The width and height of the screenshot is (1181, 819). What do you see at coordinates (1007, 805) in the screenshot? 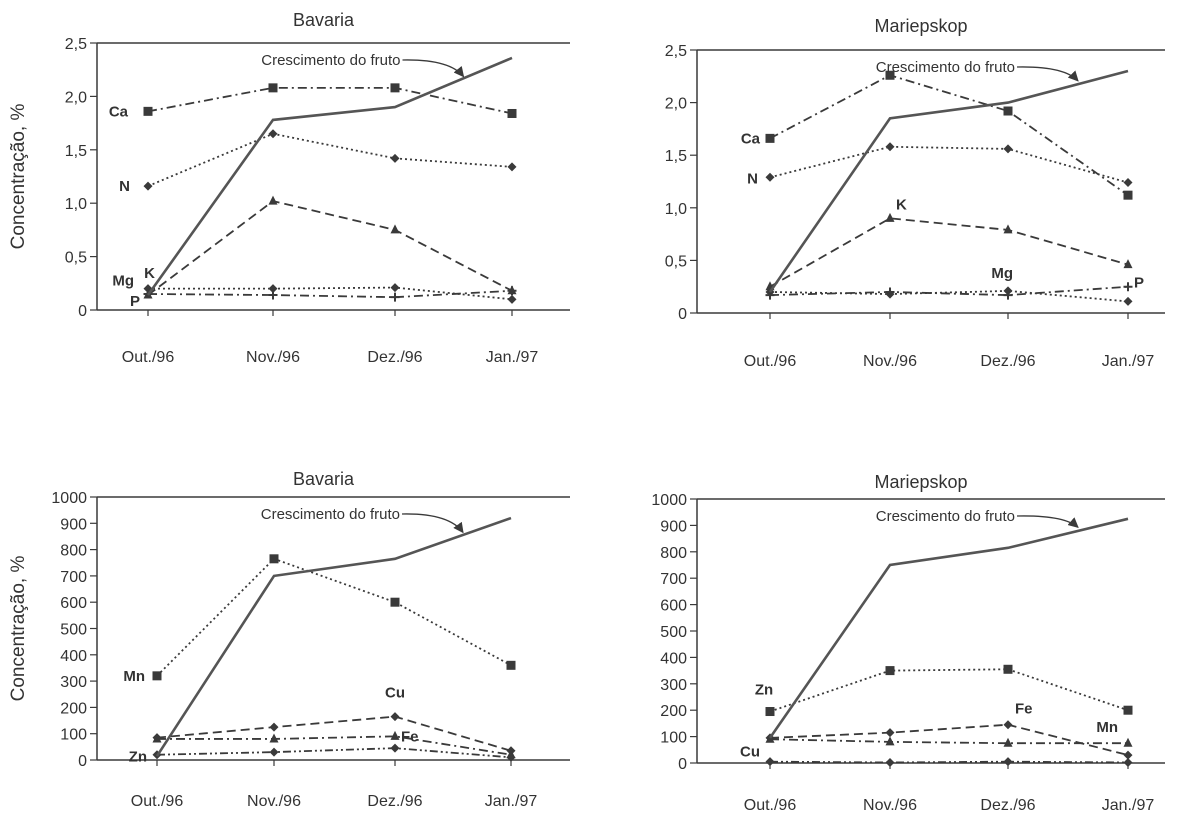
I see `x-tick-label: Dez./96` at bounding box center [1007, 805].